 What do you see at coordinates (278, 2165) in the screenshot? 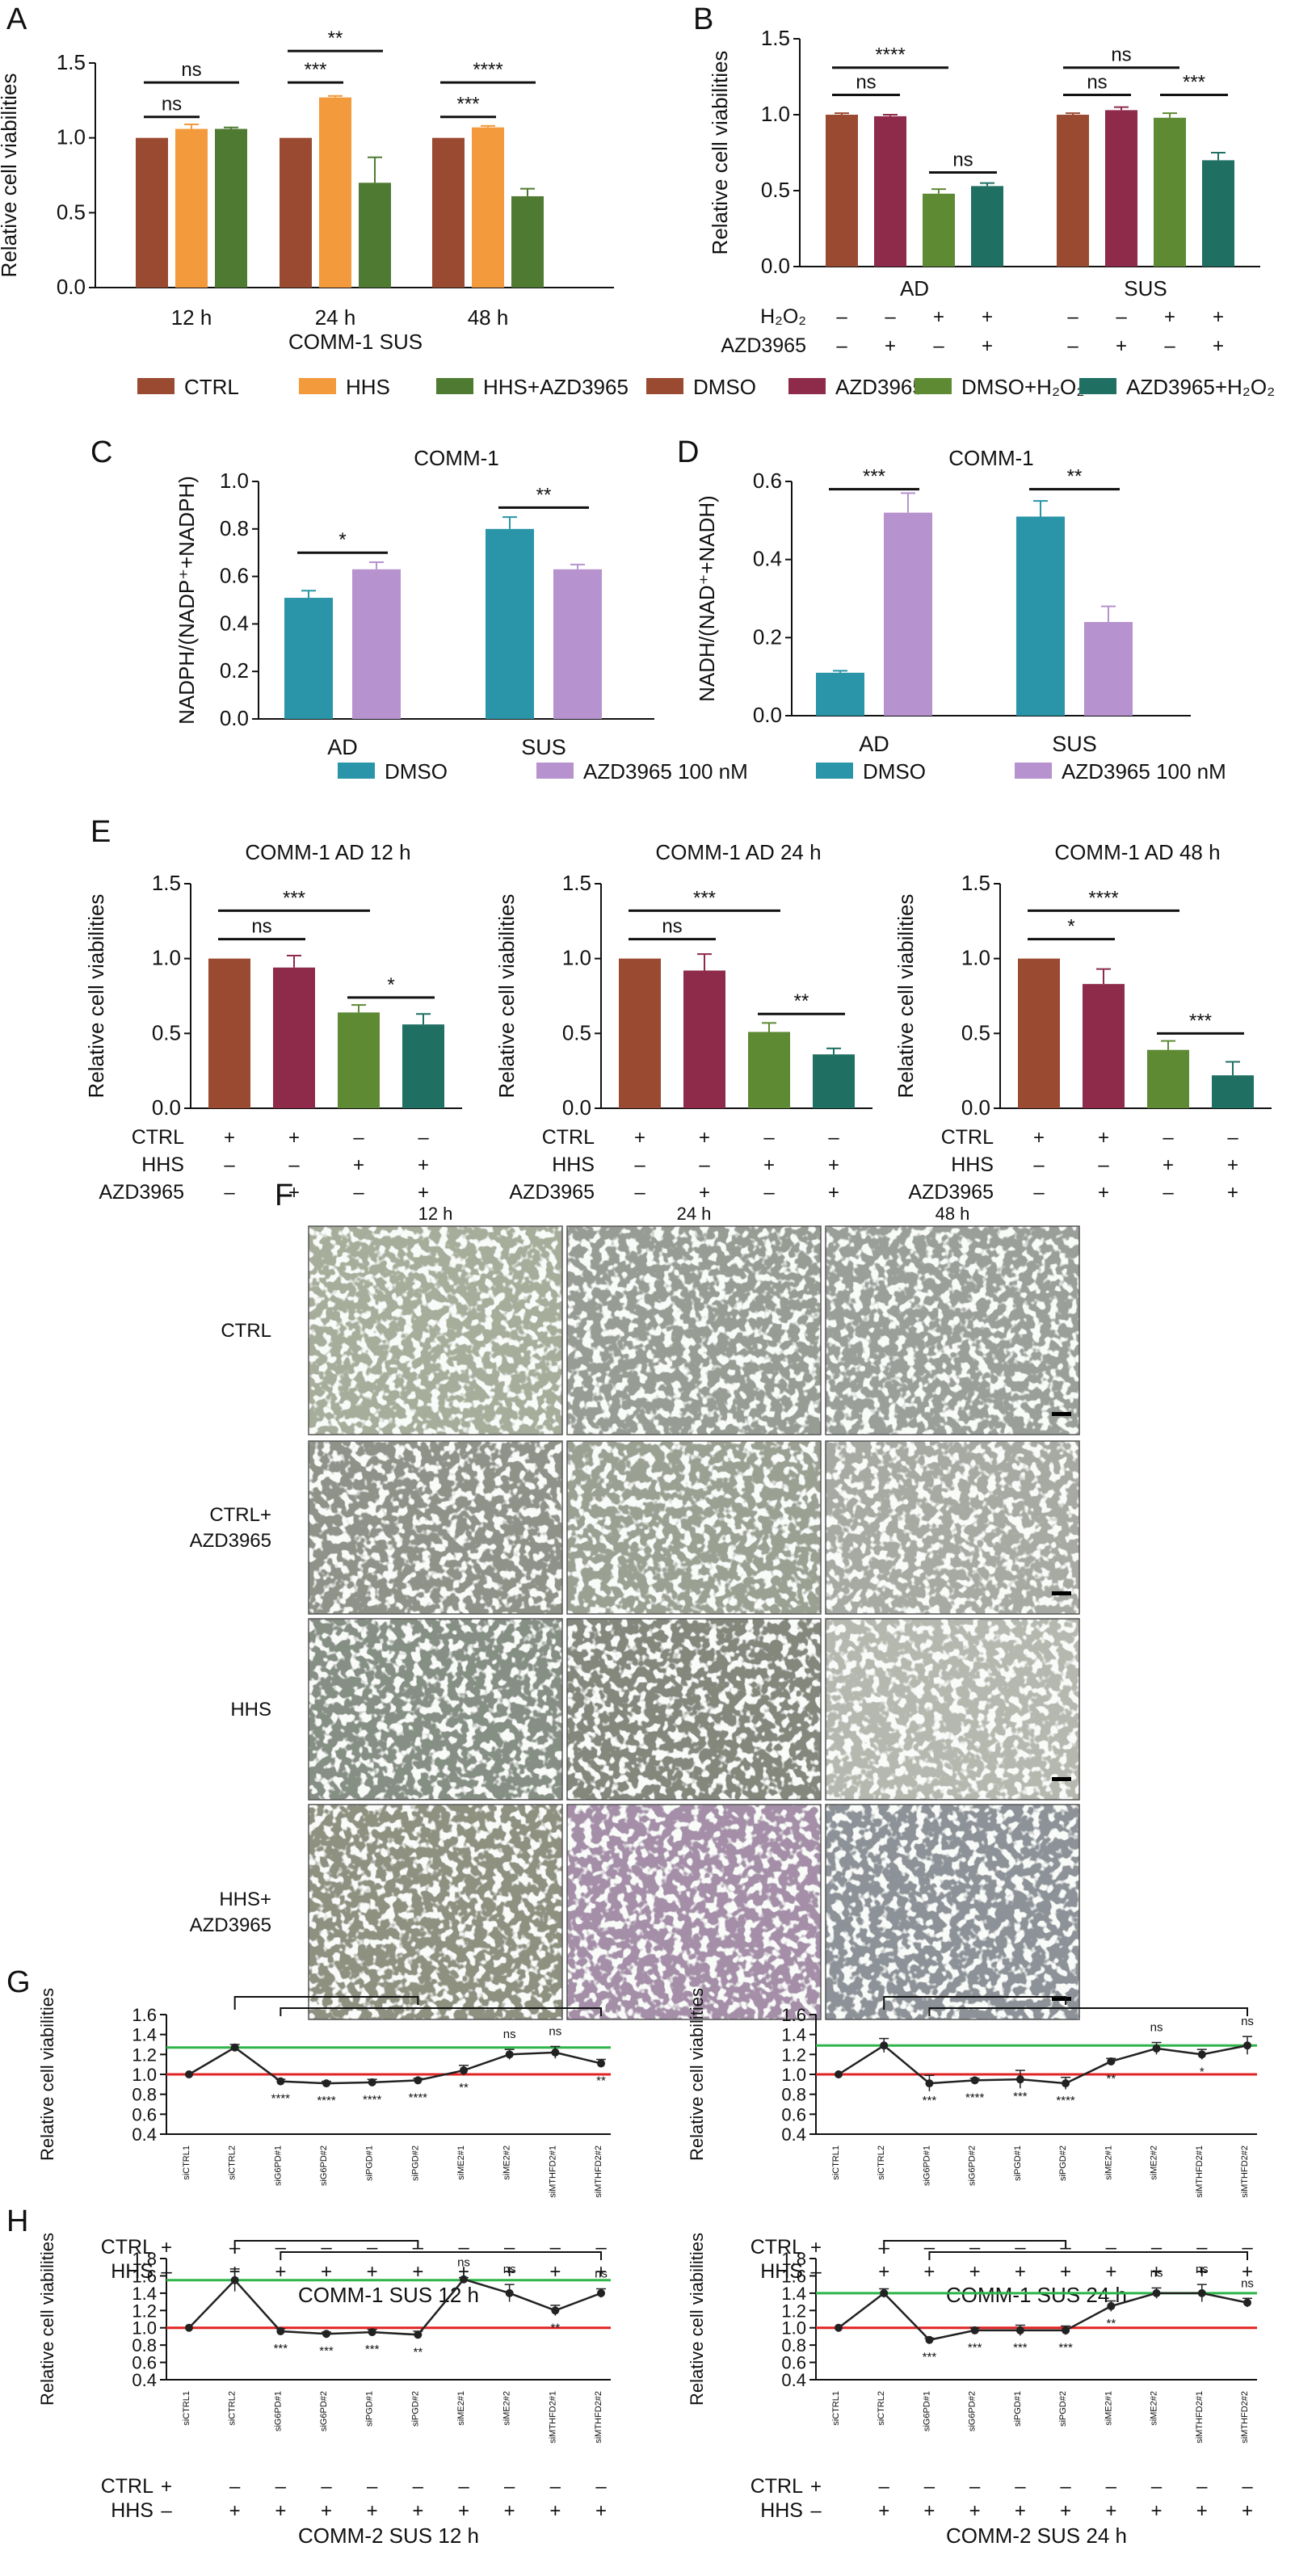
I see `x-tick-label: siG6PD#1` at bounding box center [278, 2165].